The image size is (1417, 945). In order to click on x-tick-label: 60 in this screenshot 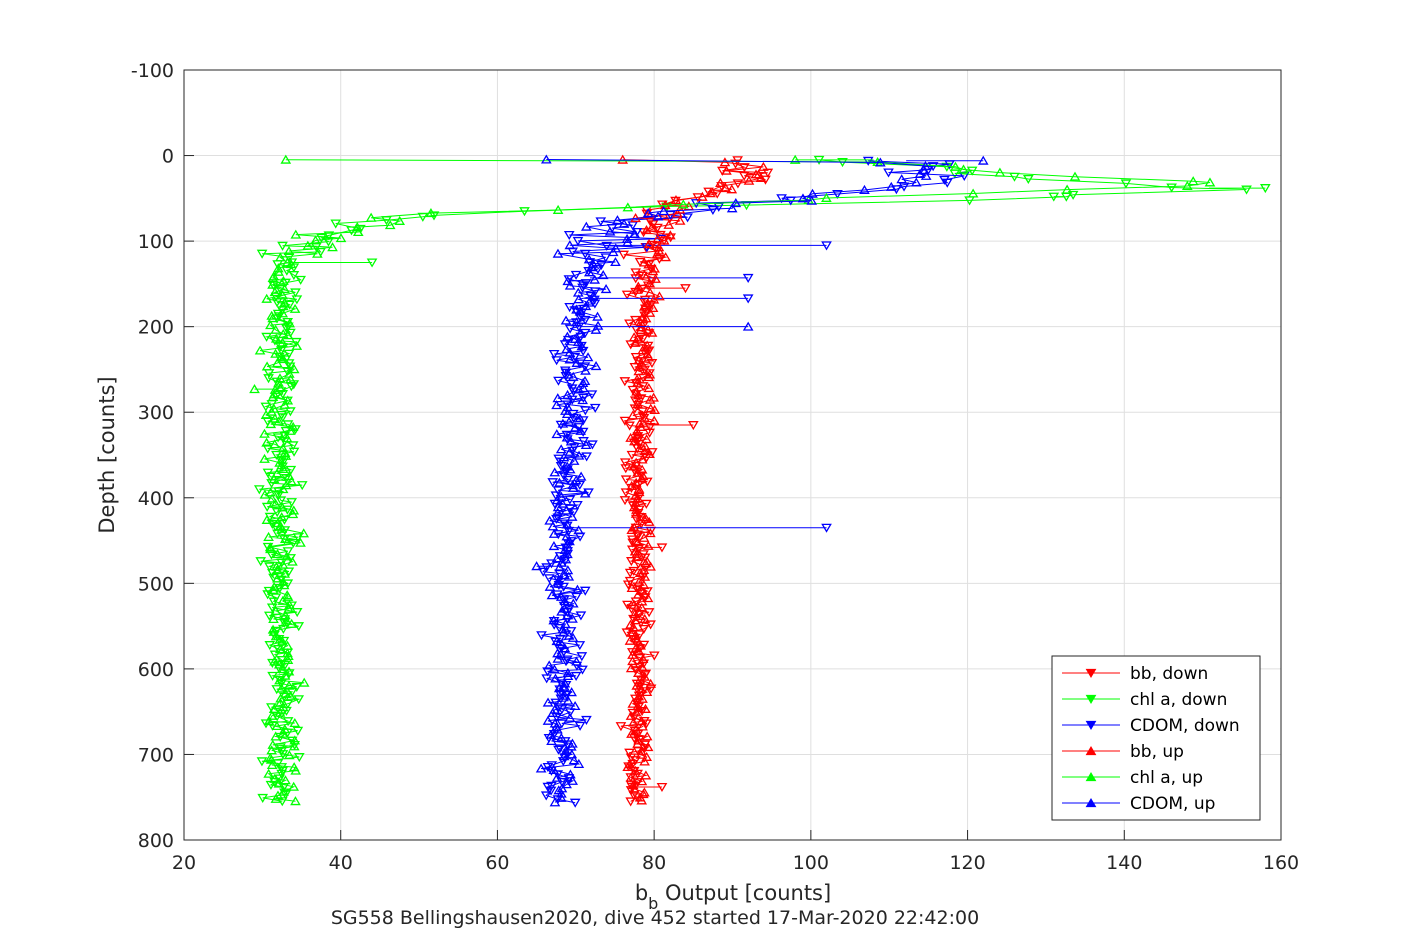, I will do `click(497, 863)`.